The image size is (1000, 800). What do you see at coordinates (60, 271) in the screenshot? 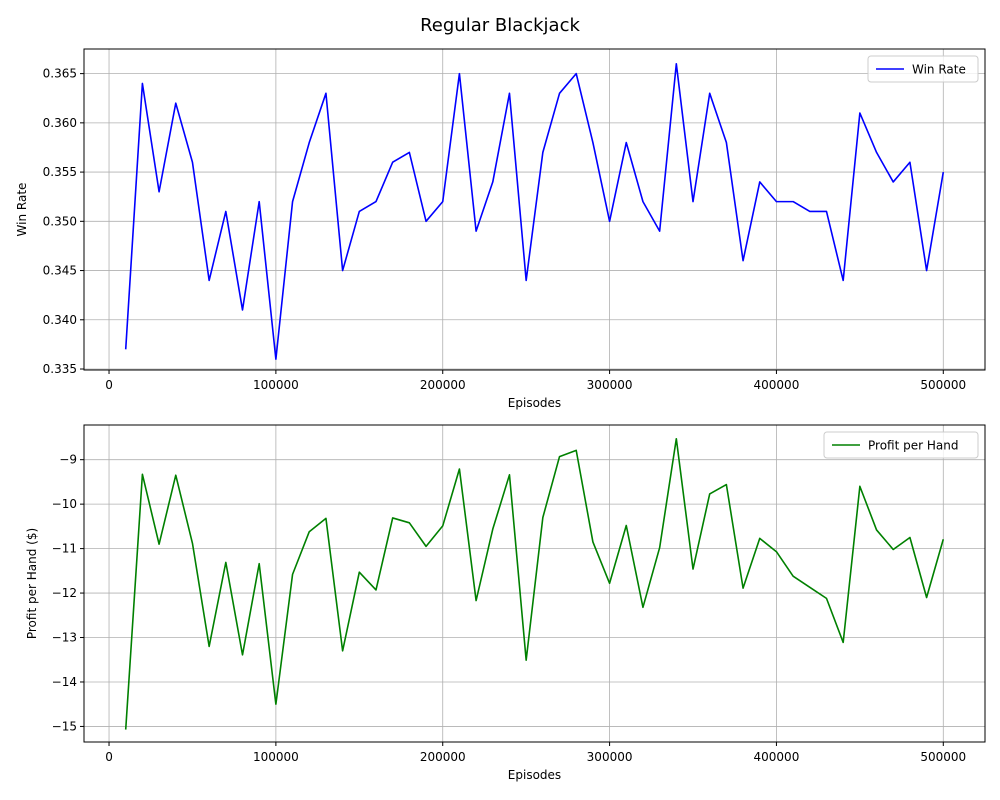
I see `win-rate-y-tick-label: 0.345` at bounding box center [60, 271].